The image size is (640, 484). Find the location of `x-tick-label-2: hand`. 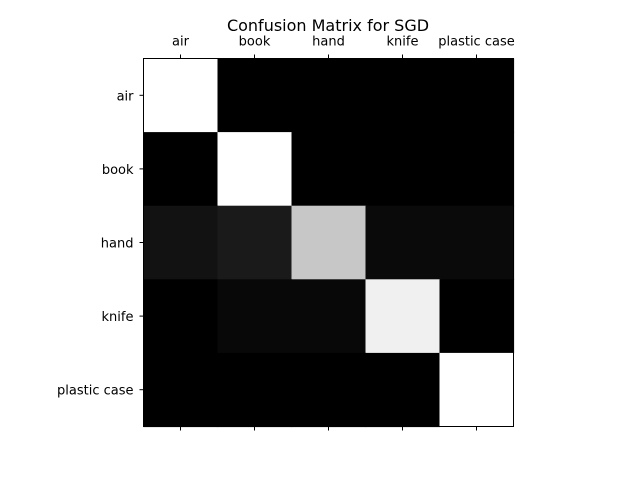

x-tick-label-2: hand is located at coordinates (328, 42).